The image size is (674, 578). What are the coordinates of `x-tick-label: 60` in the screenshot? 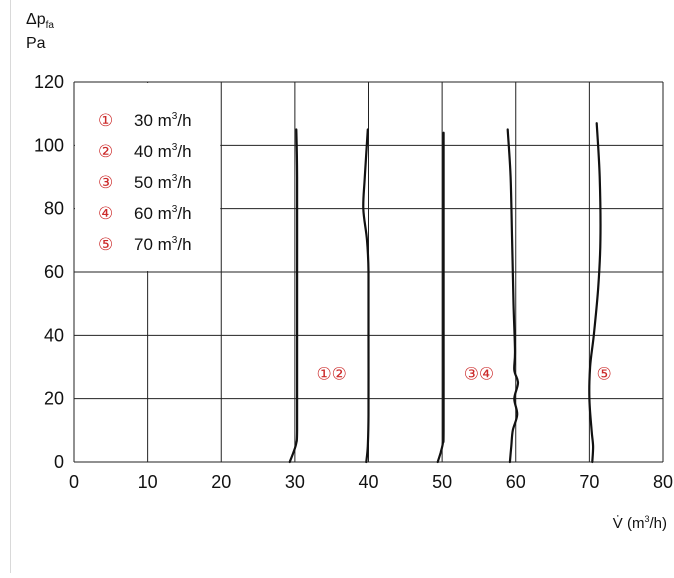 It's located at (516, 482).